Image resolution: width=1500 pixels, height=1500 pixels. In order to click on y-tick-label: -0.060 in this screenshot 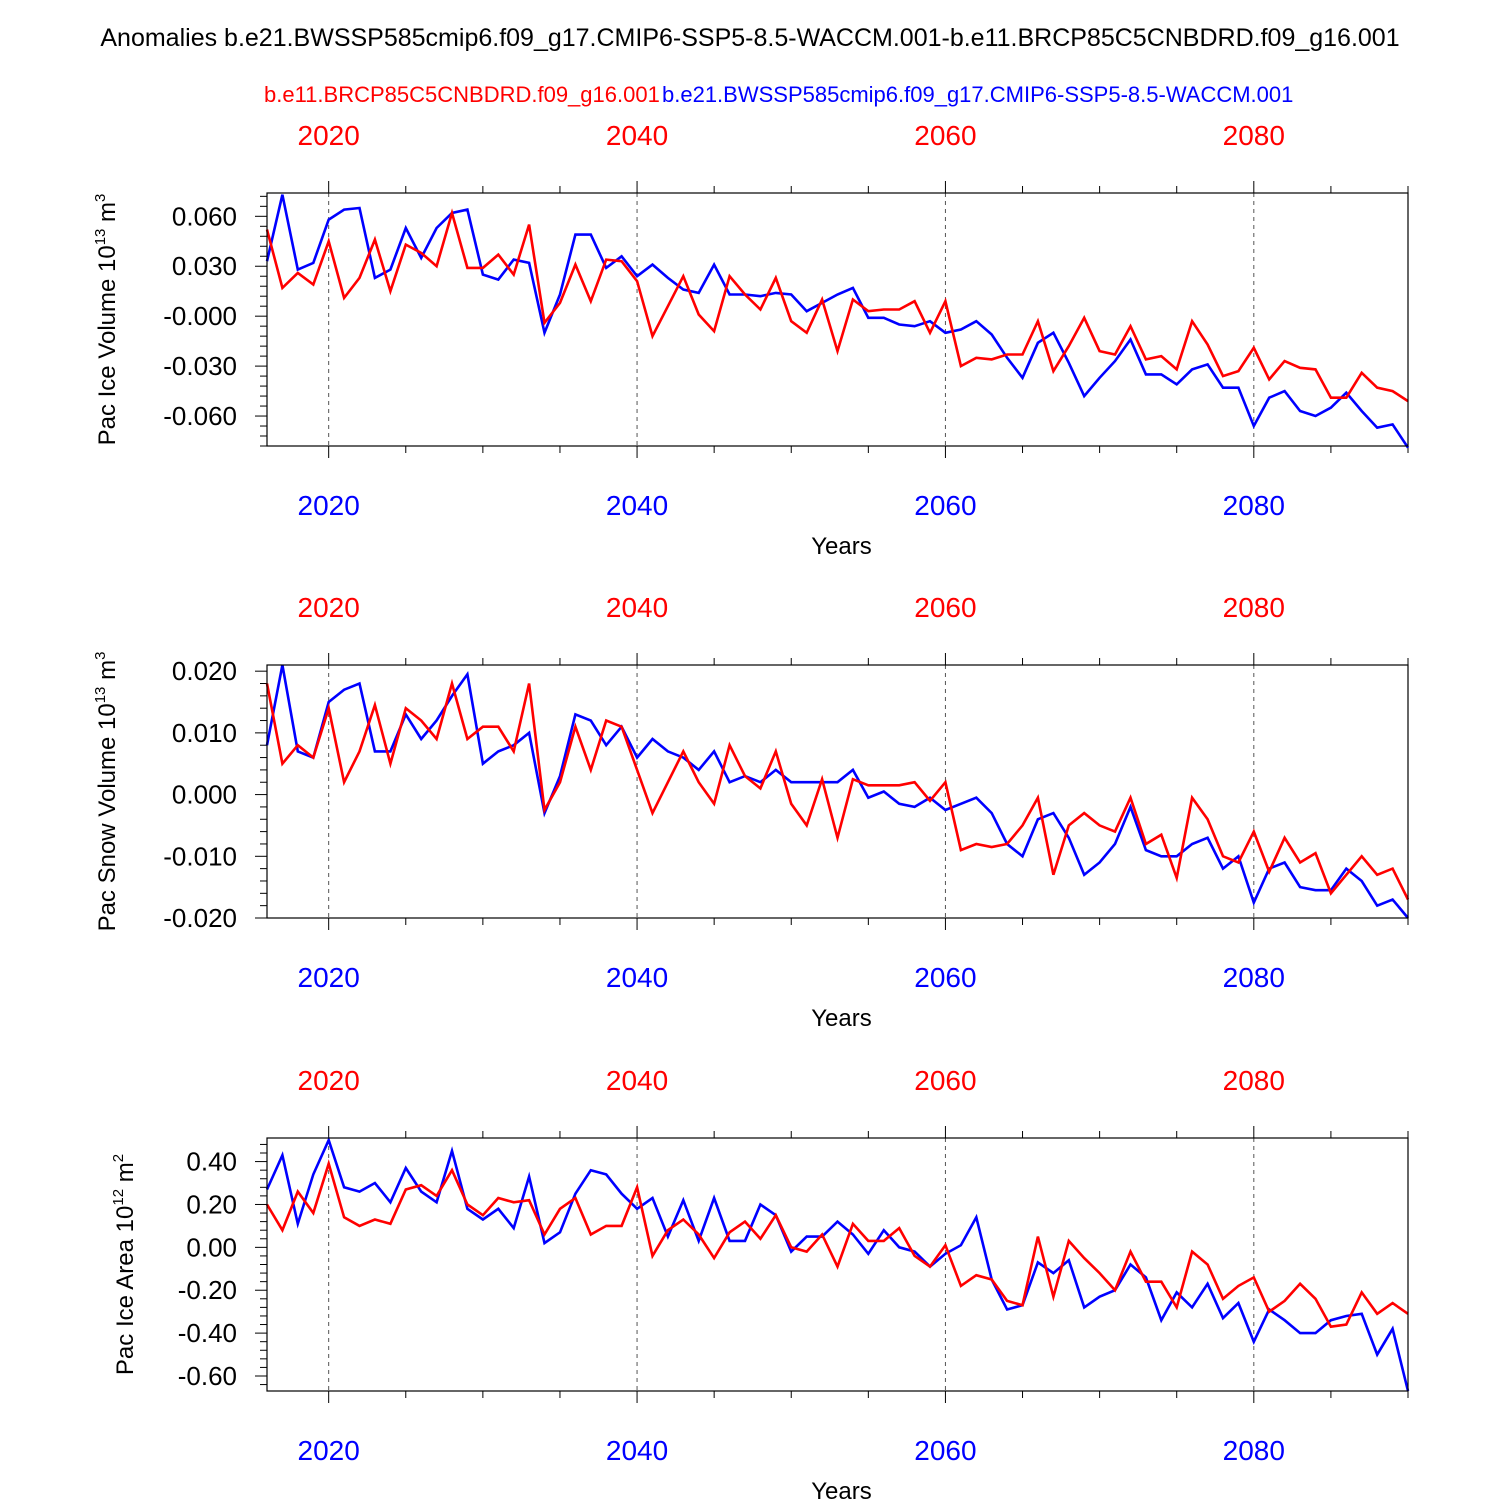, I will do `click(200, 416)`.